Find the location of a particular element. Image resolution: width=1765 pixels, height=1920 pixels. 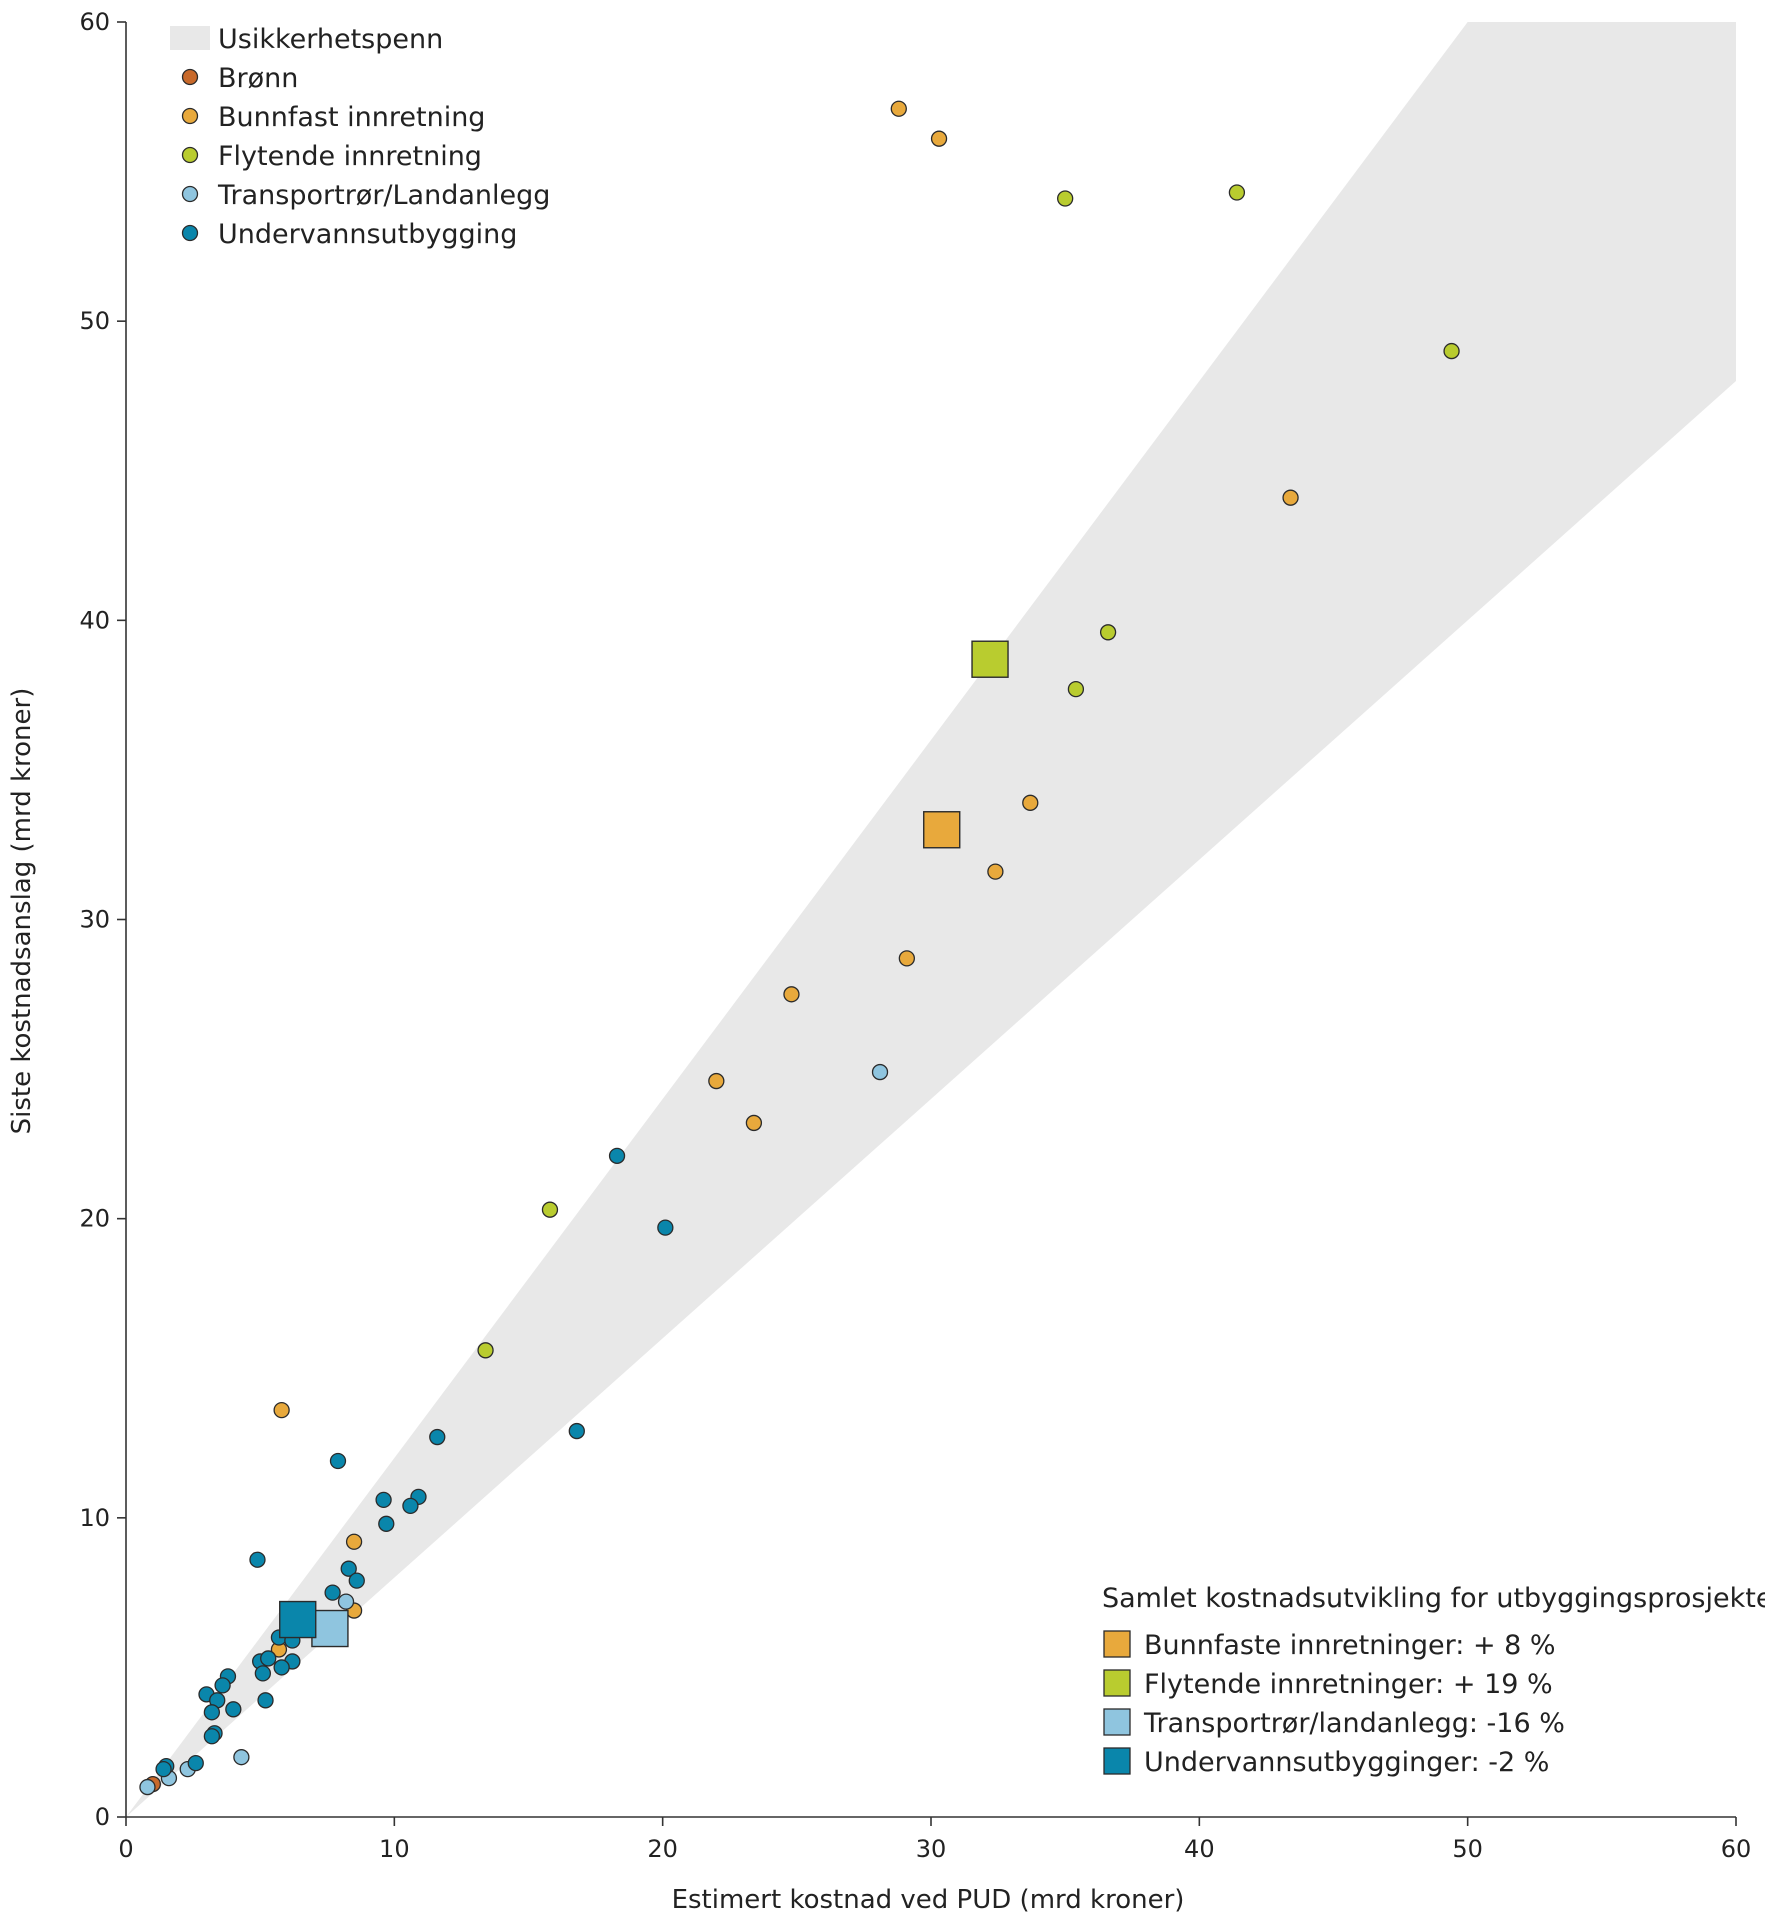

aggregate-legend-label-0: Bunnfaste innretninger: + 8 % is located at coordinates (1350, 1645).